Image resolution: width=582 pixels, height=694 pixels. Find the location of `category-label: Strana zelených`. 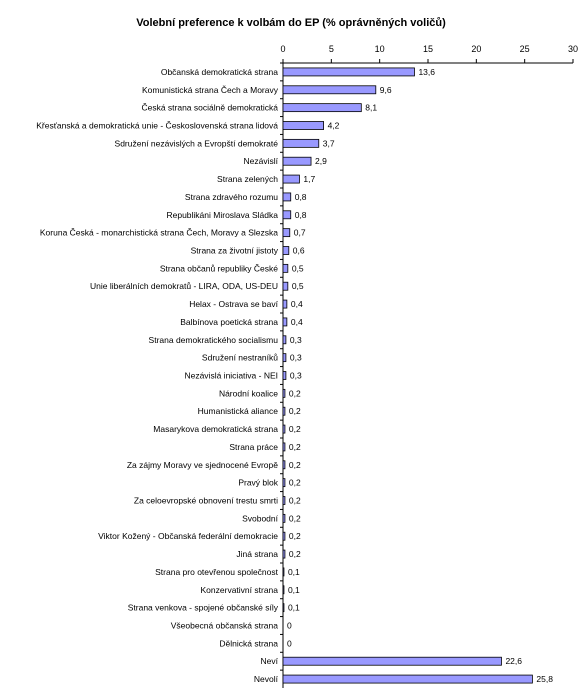

category-label: Strana zelených is located at coordinates (247, 179).